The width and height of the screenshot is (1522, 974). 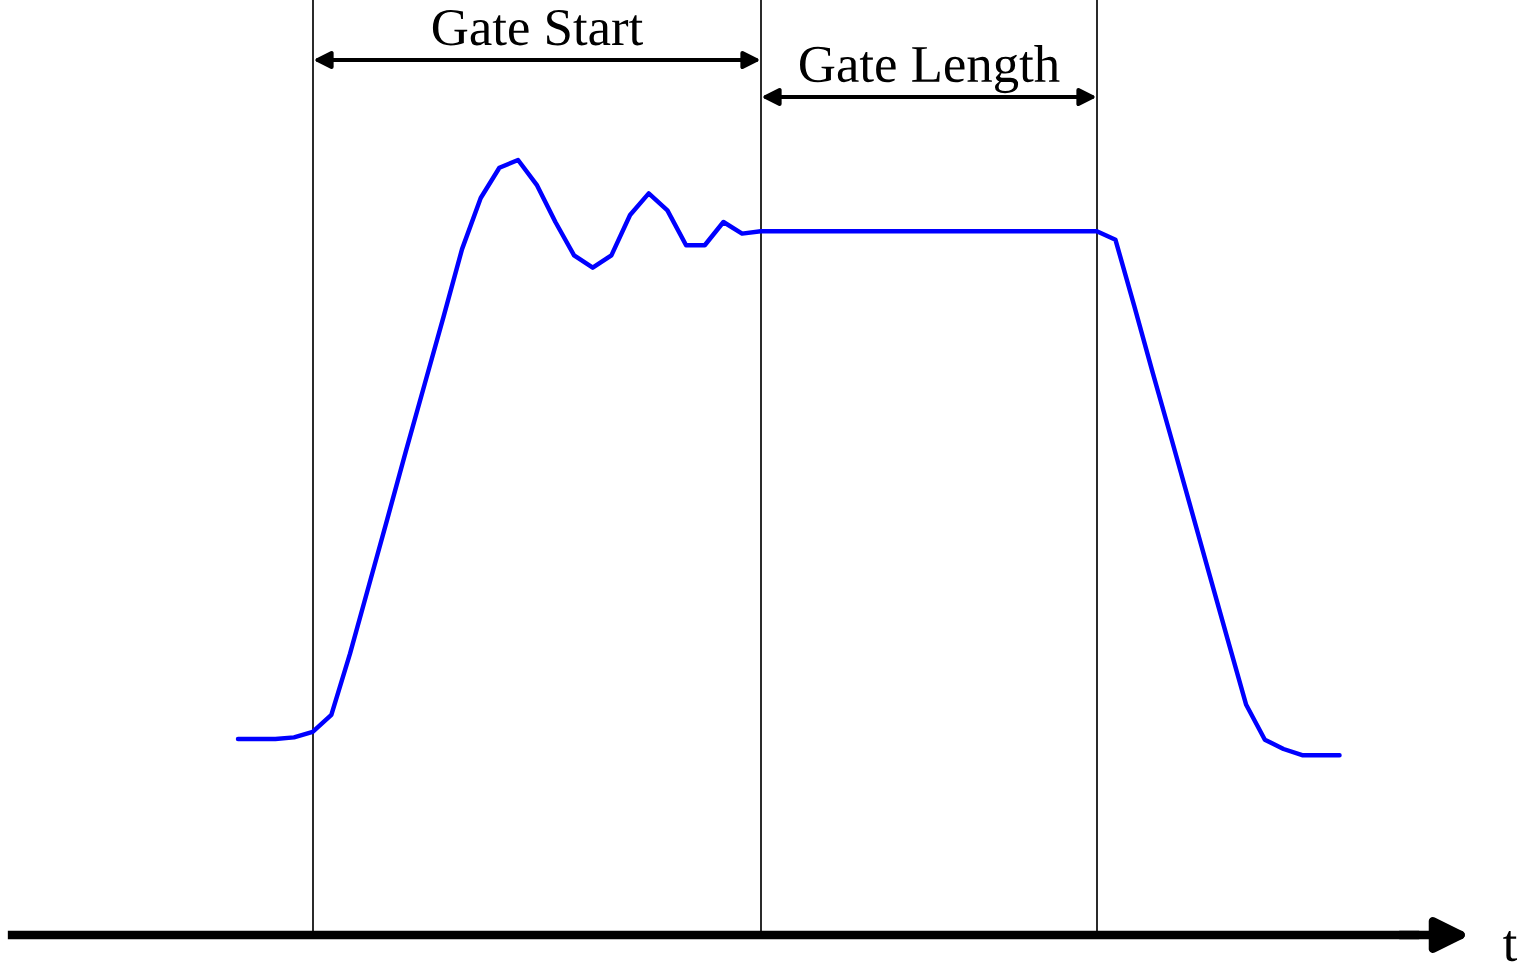 What do you see at coordinates (1510, 946) in the screenshot?
I see `x-axis-title: t` at bounding box center [1510, 946].